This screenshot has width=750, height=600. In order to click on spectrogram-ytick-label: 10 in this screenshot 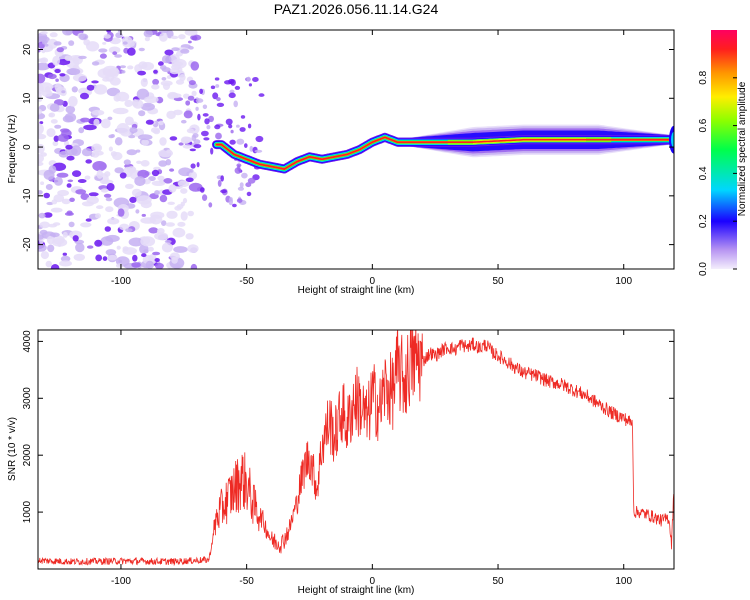, I will do `click(27, 98)`.